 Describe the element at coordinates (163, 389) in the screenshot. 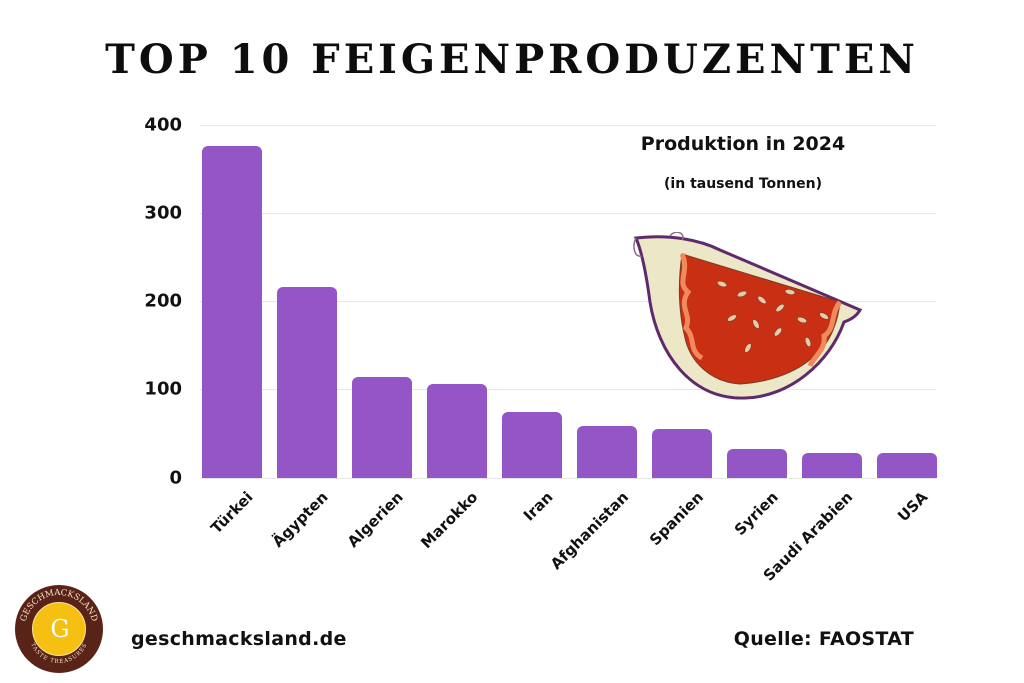

I see `y-tick-label: 100` at that location.